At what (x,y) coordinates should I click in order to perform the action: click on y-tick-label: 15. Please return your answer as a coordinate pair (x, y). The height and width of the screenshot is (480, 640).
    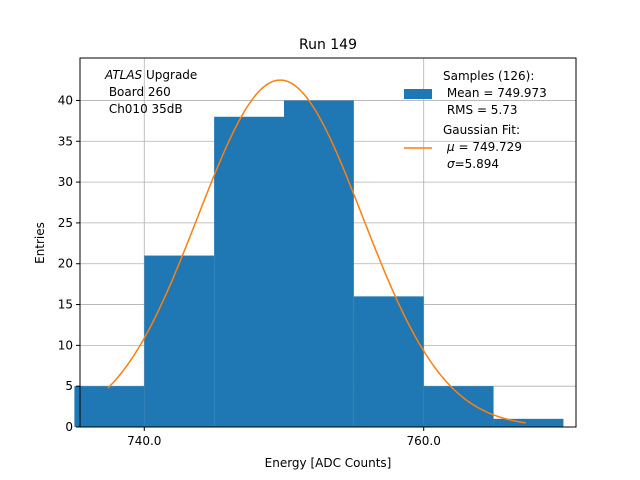
    Looking at the image, I should click on (65, 305).